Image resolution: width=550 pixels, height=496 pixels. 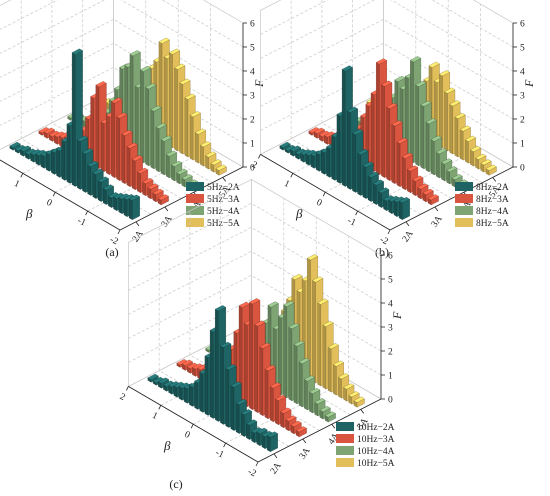 I want to click on grid-line-beta, so click(x=149, y=108).